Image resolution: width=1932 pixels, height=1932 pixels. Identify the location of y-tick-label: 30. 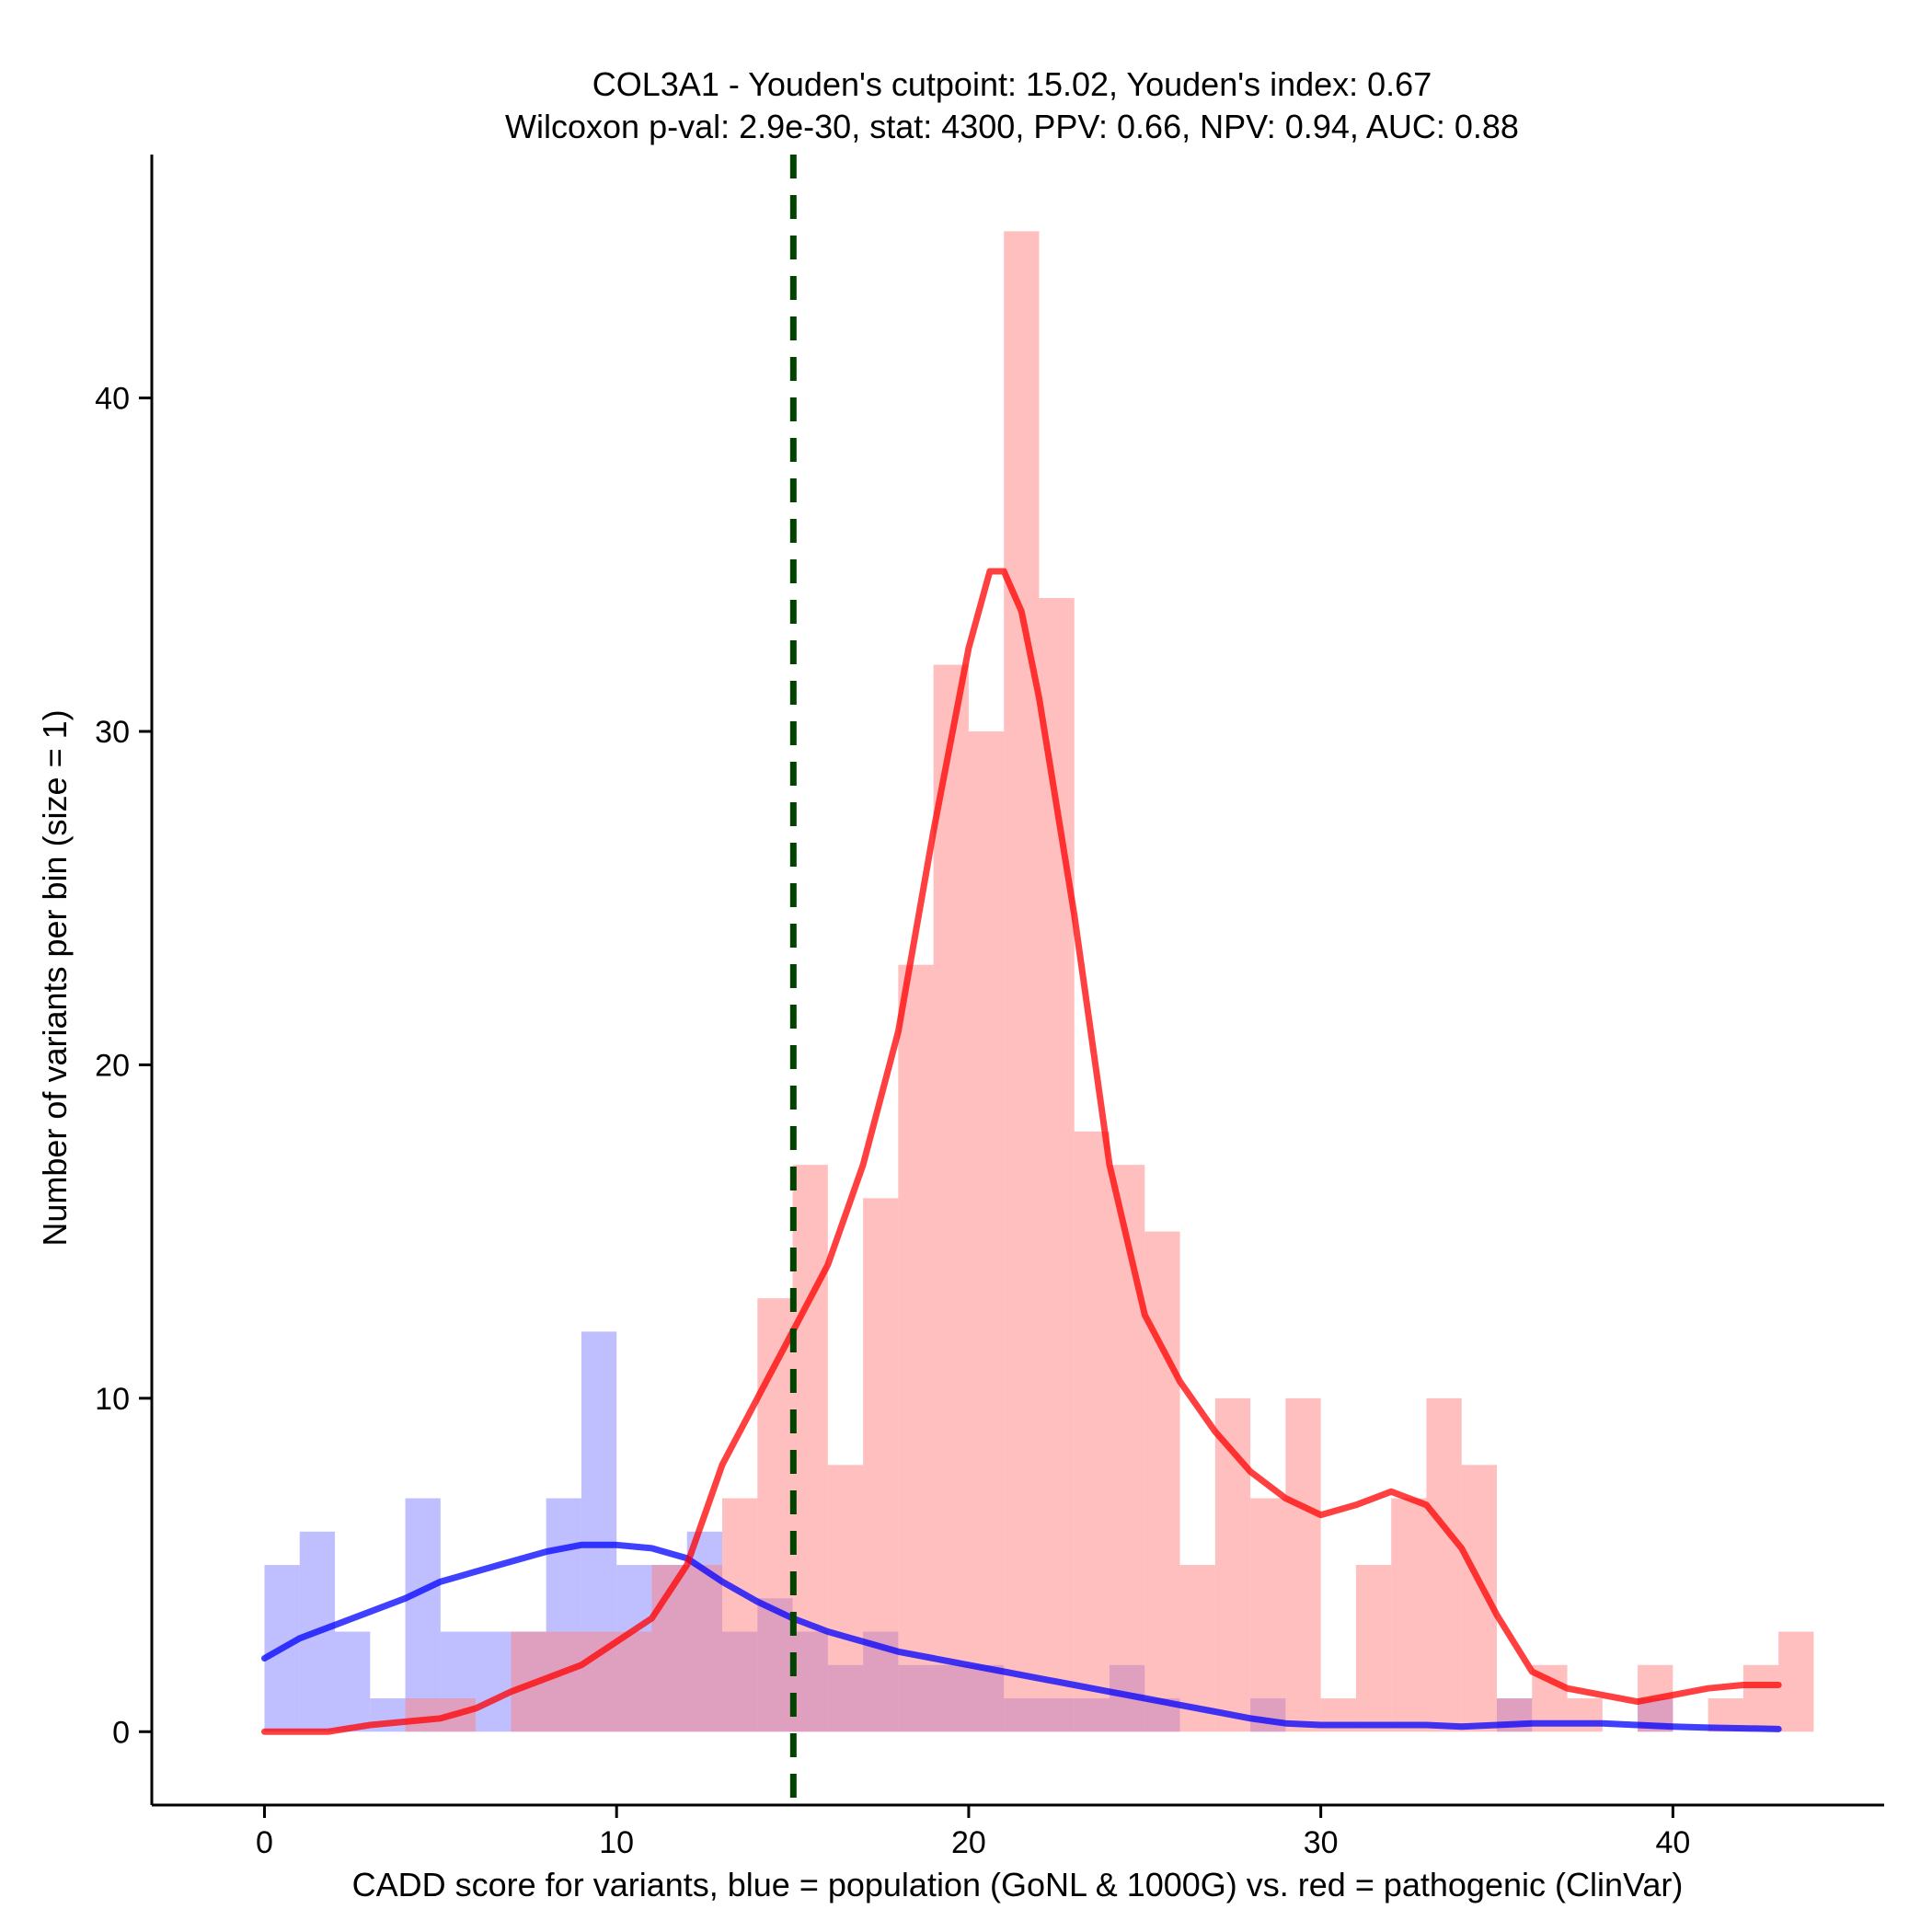
(112, 732).